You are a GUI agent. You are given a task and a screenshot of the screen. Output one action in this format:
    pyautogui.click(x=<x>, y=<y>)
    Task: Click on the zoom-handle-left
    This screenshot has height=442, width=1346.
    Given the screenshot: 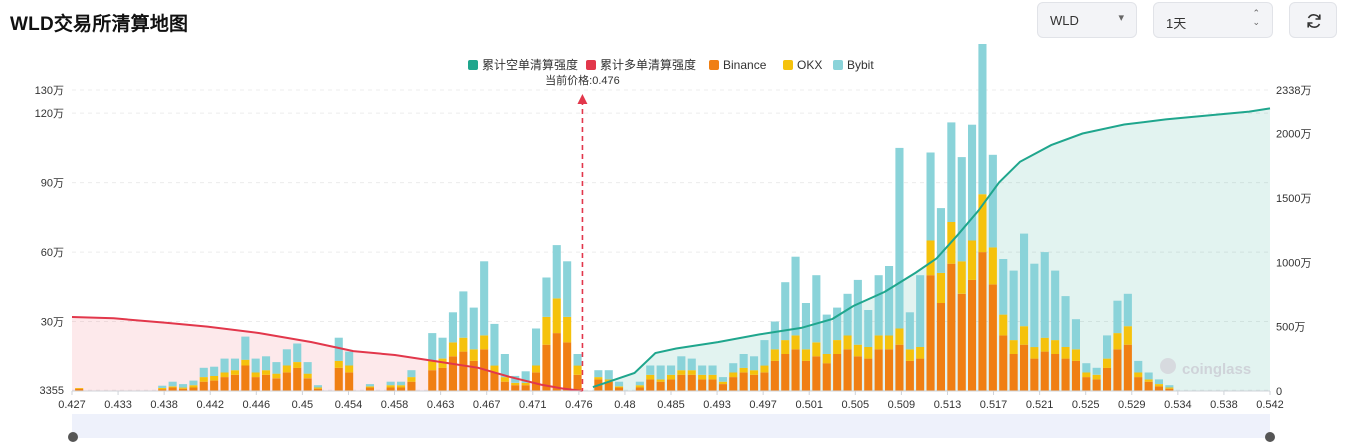 What is the action you would take?
    pyautogui.click(x=73, y=437)
    